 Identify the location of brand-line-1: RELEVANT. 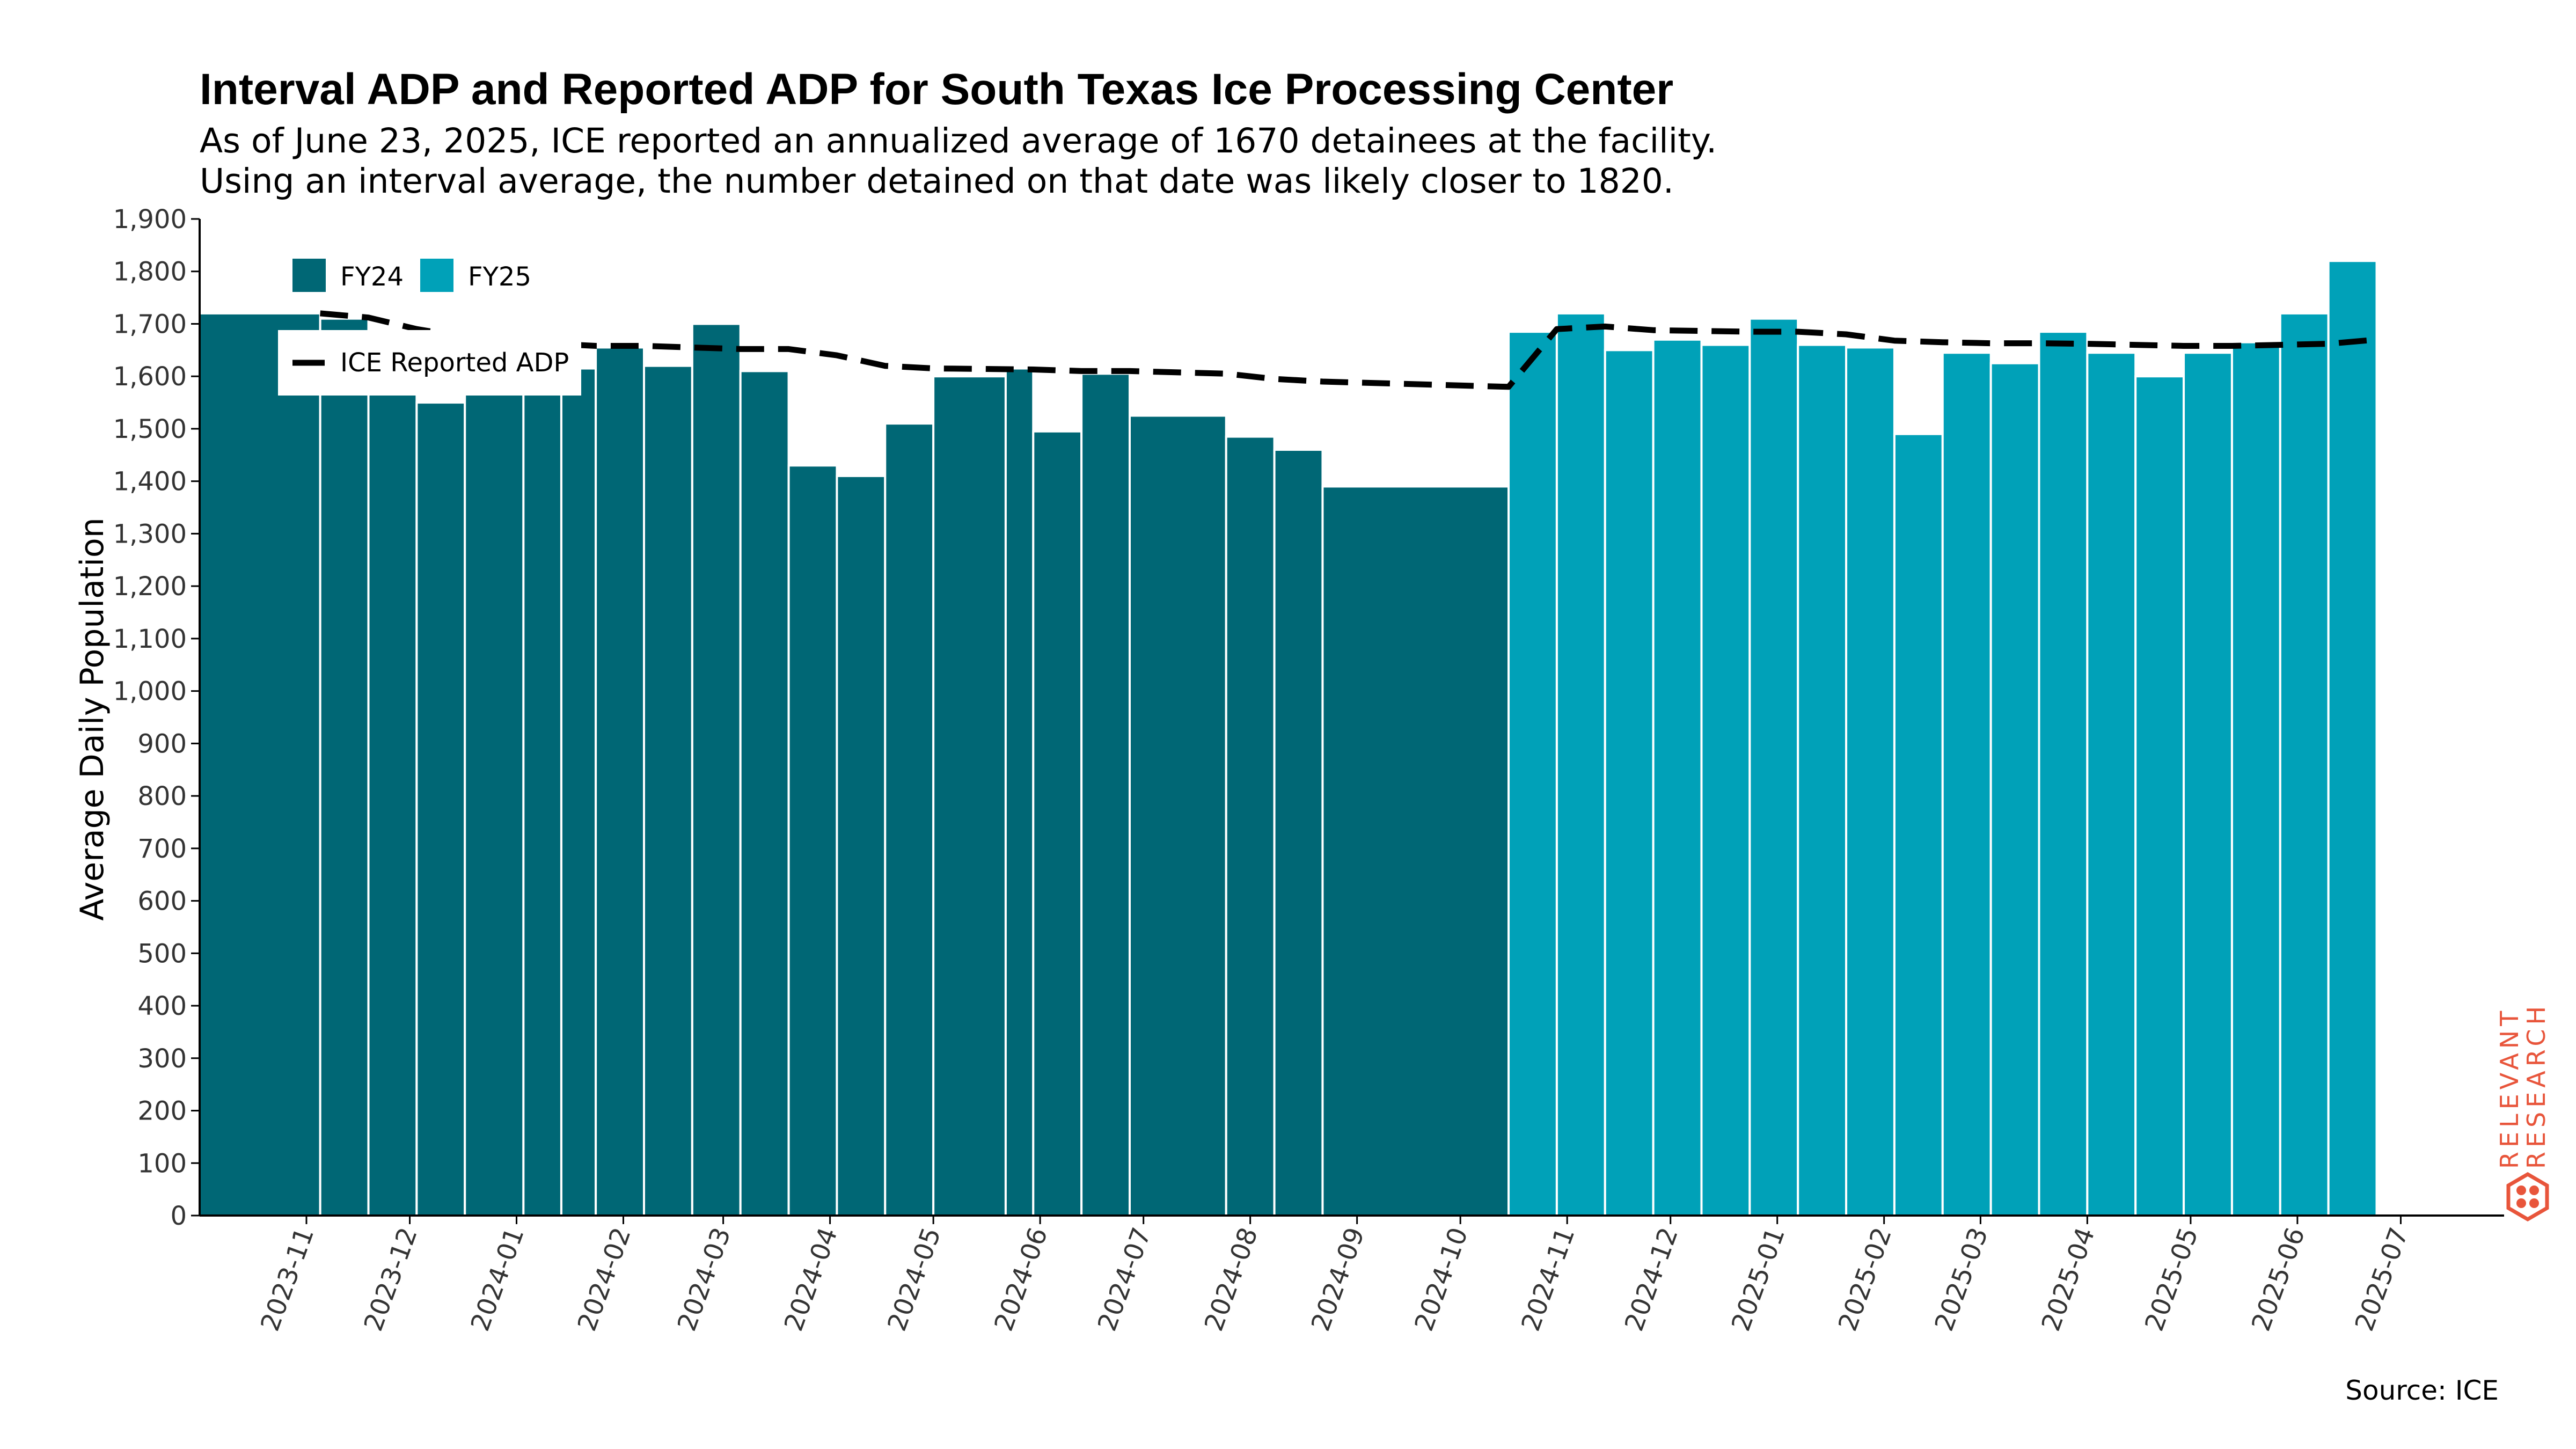
(2509, 1088).